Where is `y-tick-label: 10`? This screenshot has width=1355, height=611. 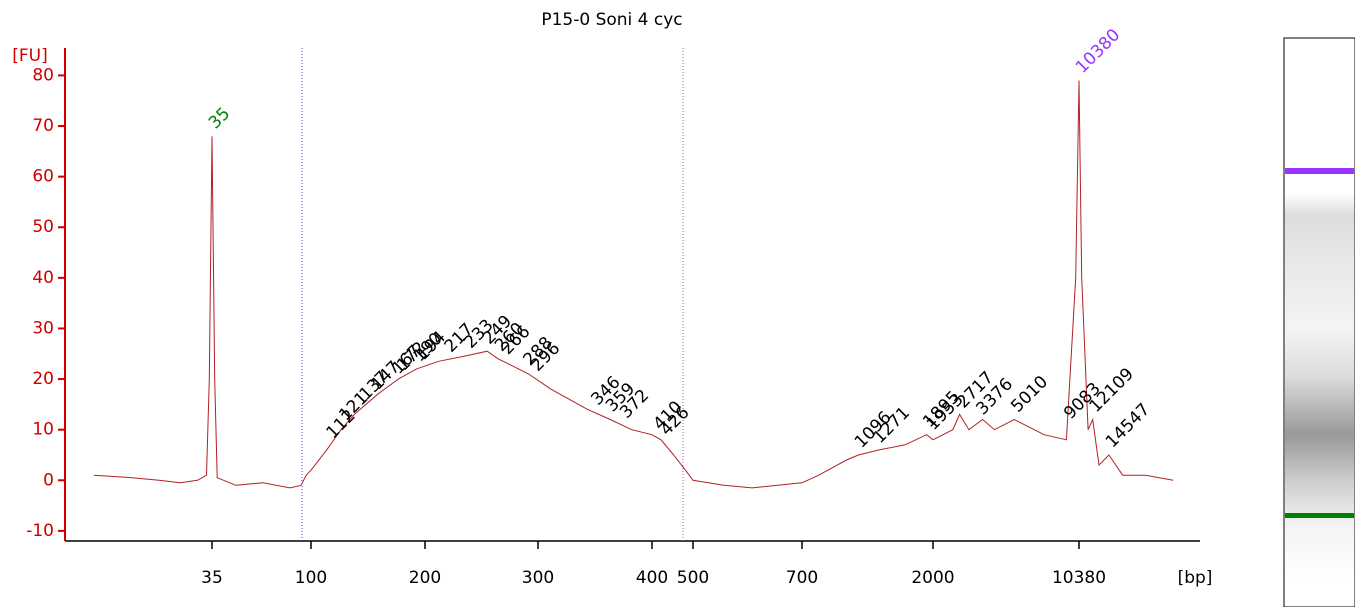 y-tick-label: 10 is located at coordinates (43, 430).